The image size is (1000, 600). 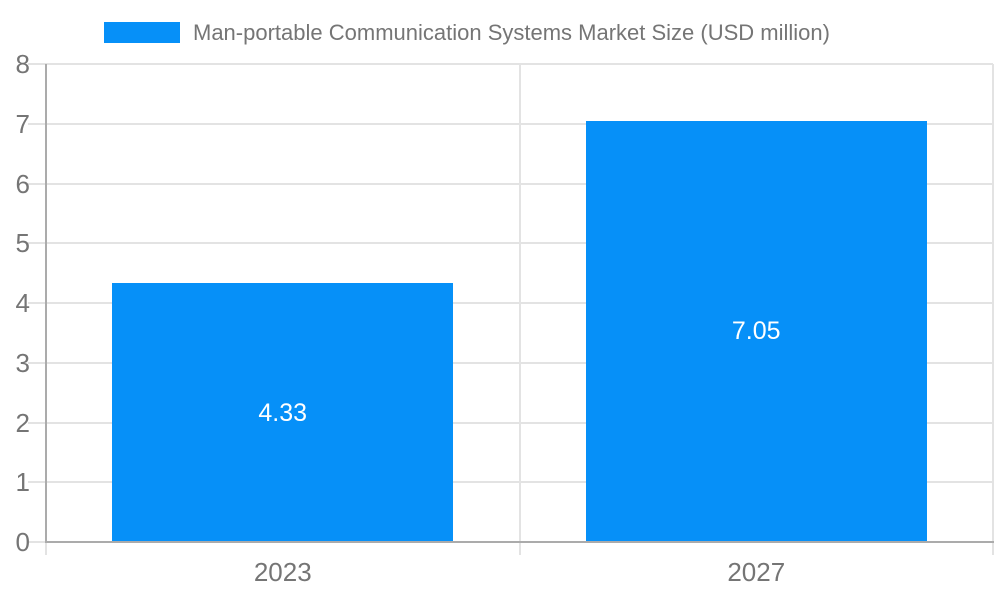 I want to click on bar-2023, so click(x=283, y=412).